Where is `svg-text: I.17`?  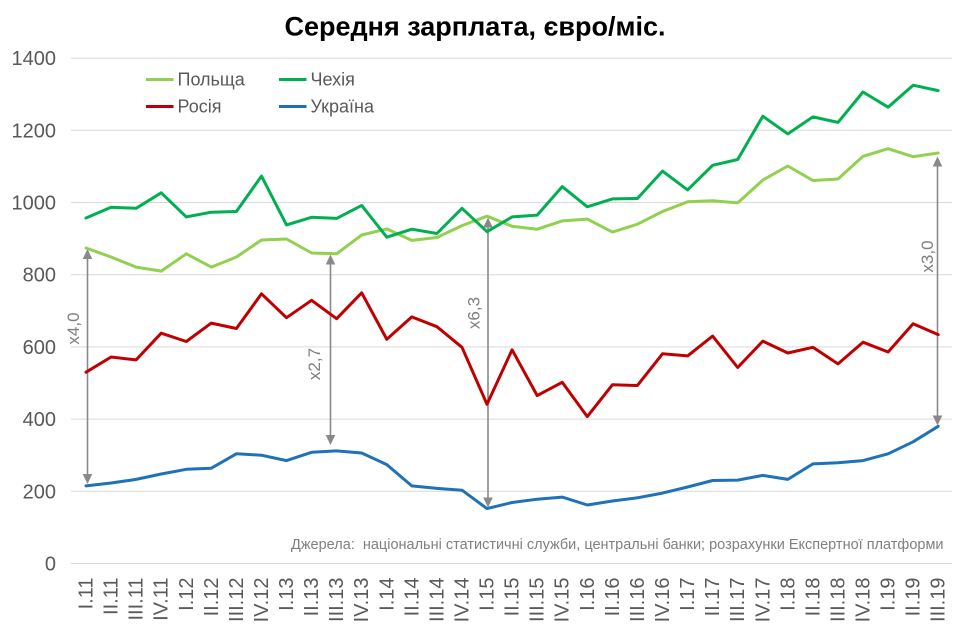
svg-text: I.17 is located at coordinates (688, 594).